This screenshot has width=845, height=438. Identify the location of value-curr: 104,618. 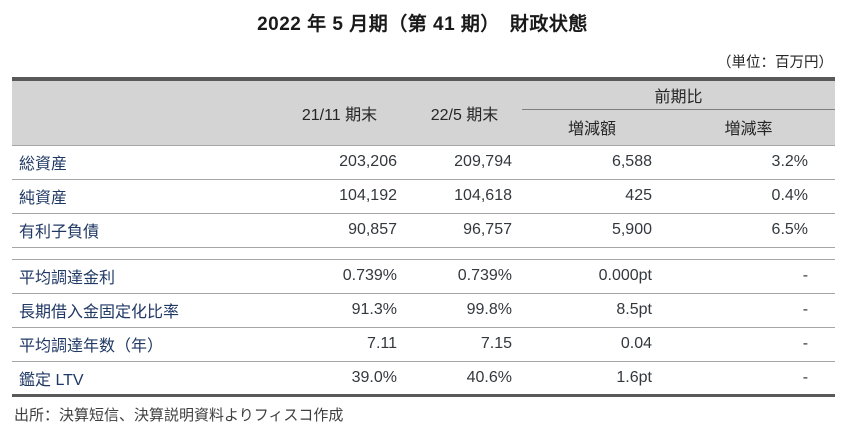
(464, 195).